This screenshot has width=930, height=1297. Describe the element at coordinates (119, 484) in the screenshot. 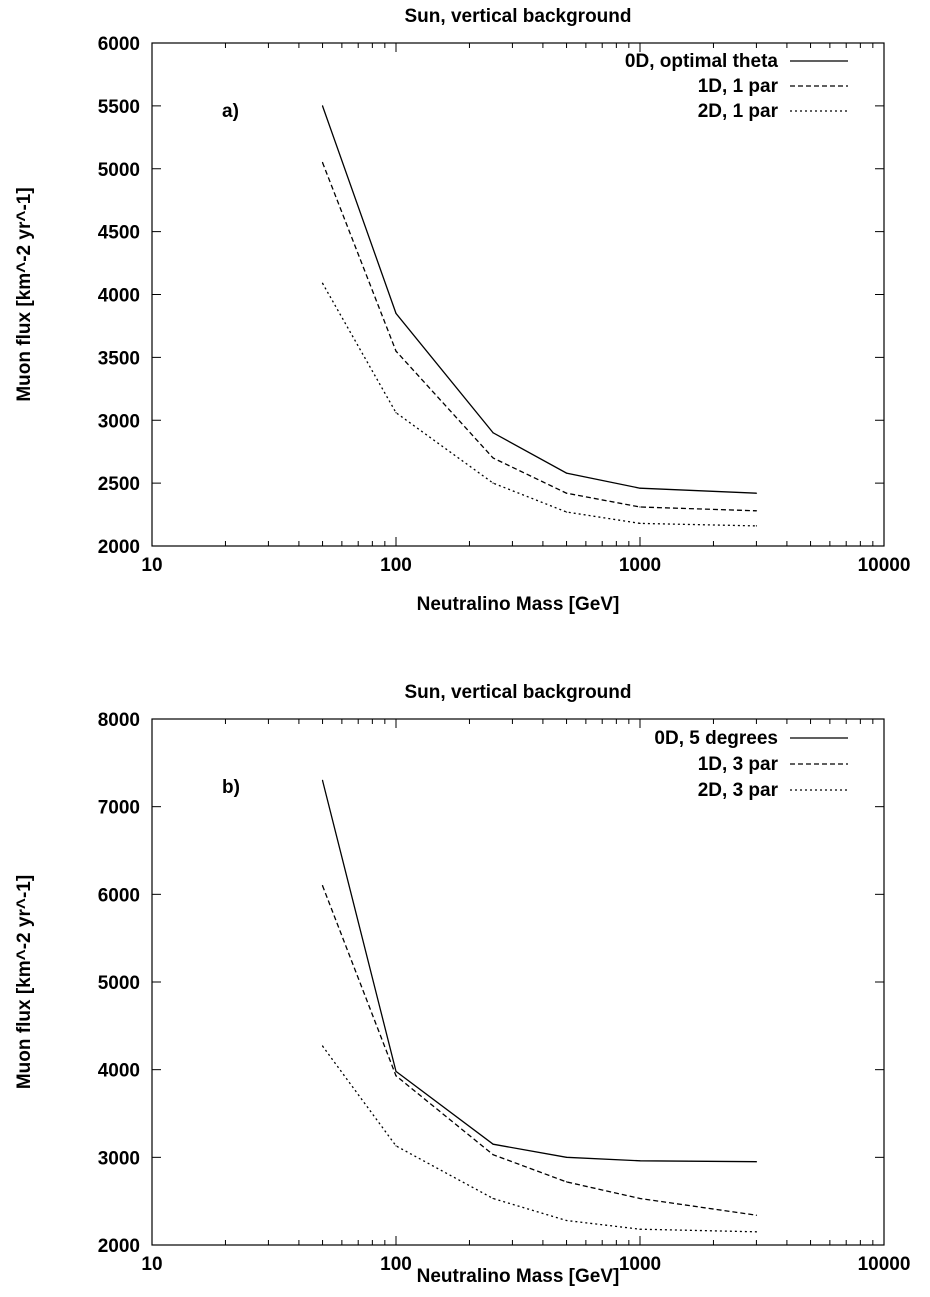

I see `y-tick-label: 2500` at that location.